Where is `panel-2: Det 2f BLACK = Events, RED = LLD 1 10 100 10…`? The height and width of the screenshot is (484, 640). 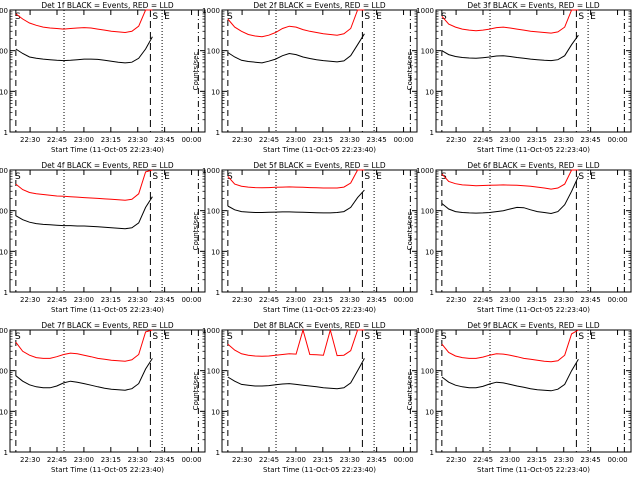
panel-2: Det 2f BLACK = Events, RED = LLD 1 10 100 10… is located at coordinates (305, 77).